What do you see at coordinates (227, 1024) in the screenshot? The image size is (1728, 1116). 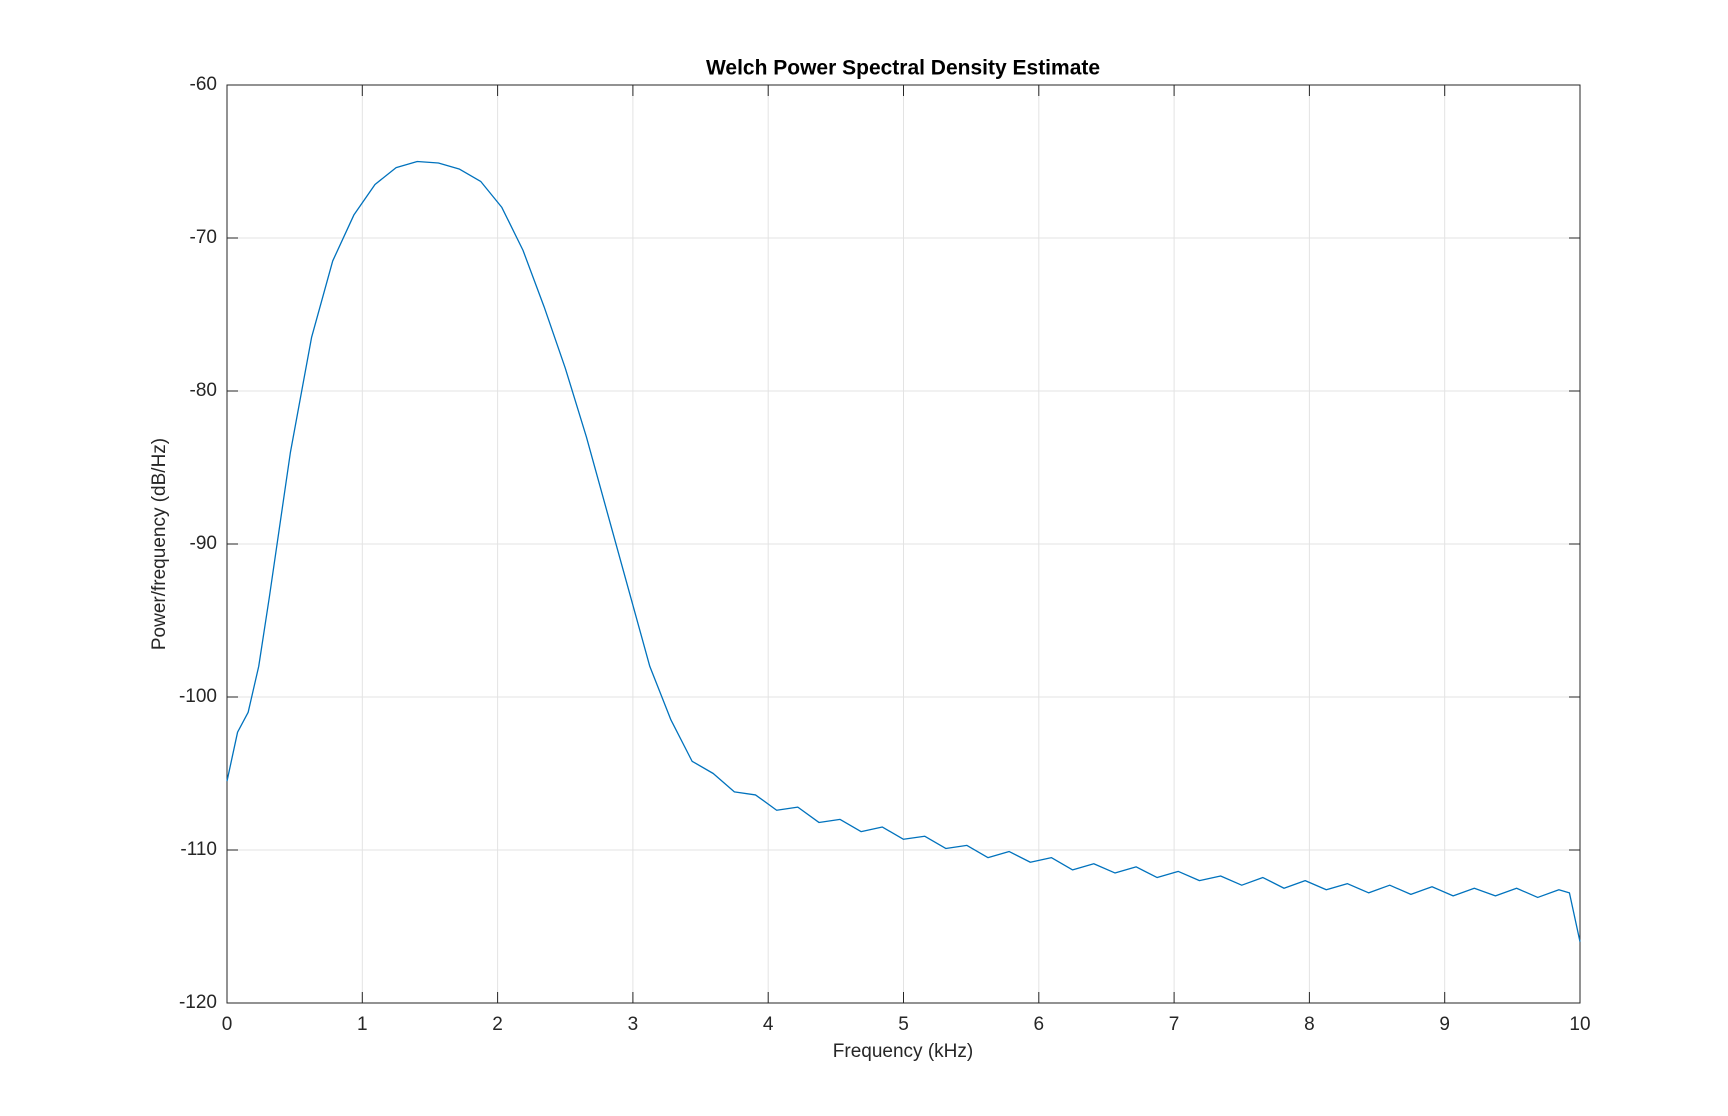 I see `x-tick-label: 0` at bounding box center [227, 1024].